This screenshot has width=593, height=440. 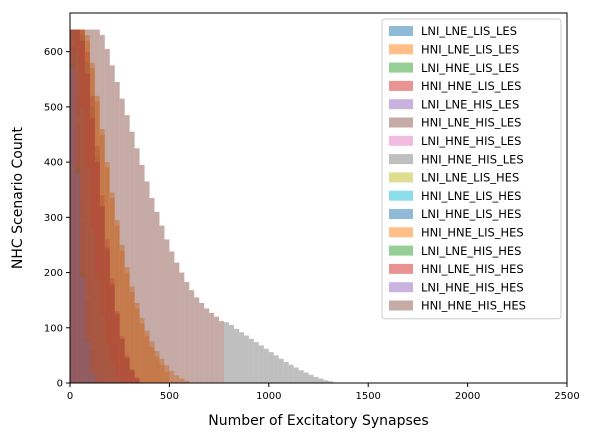 What do you see at coordinates (70, 396) in the screenshot?
I see `x-tick-label-0: 0` at bounding box center [70, 396].